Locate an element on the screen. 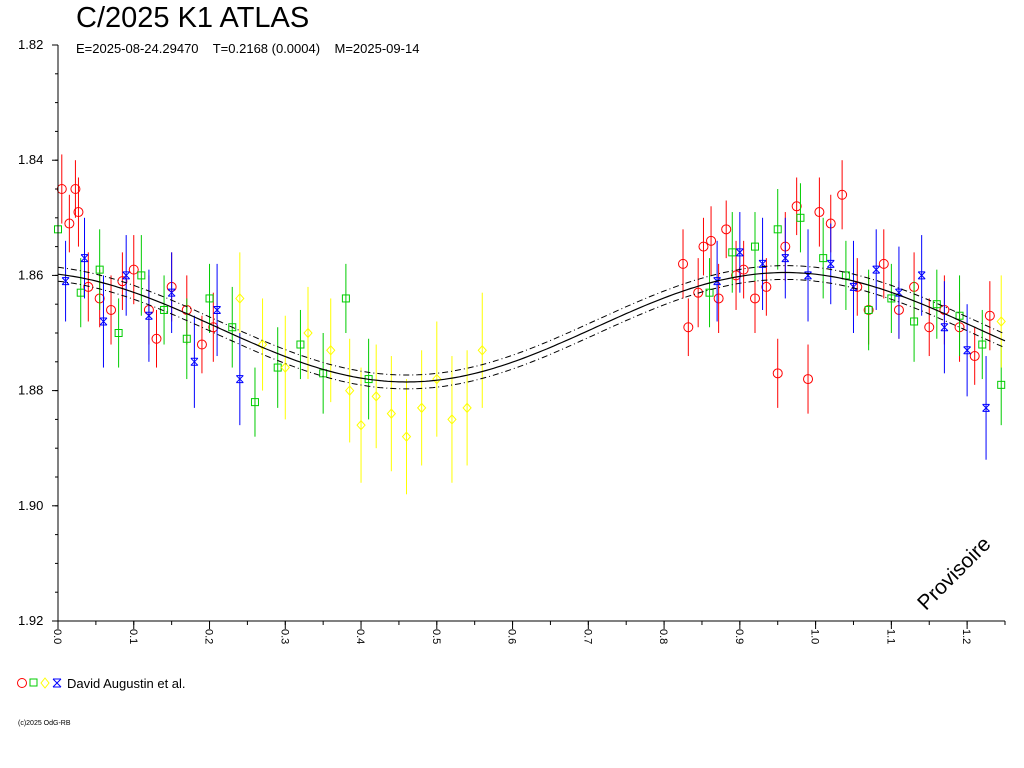 The height and width of the screenshot is (768, 1024). model-curve is located at coordinates (531, 327).